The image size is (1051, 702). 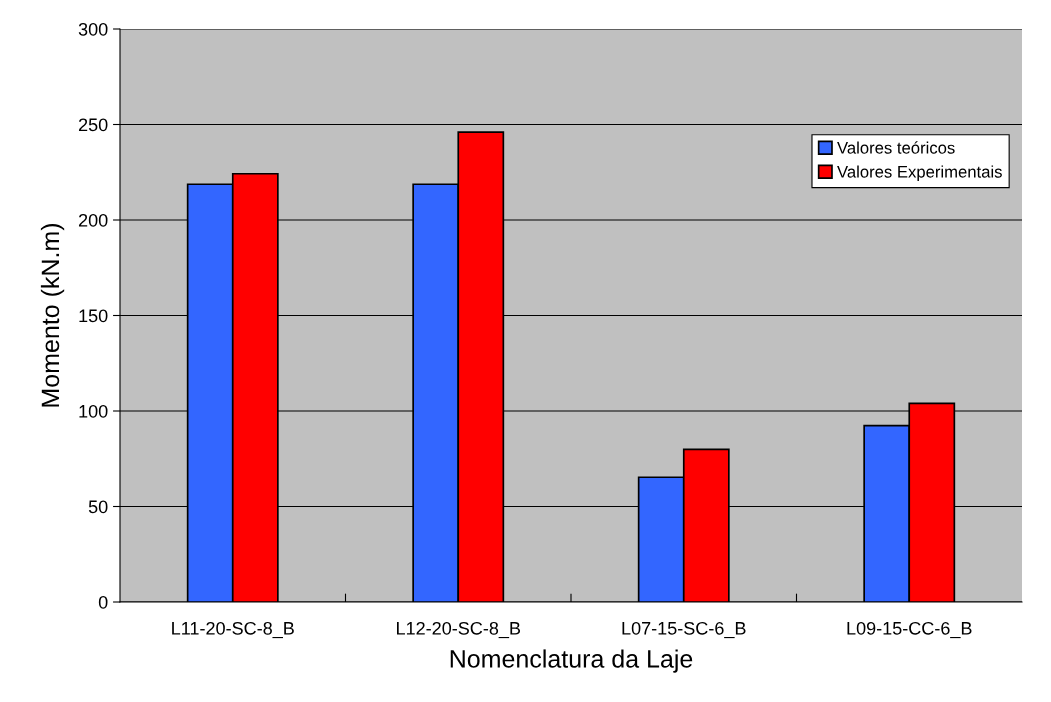 I want to click on y-tick-label: 0, so click(x=103, y=602).